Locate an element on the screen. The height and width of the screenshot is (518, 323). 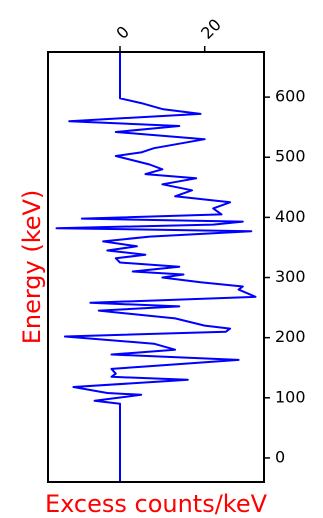
y-tick-label: 300 is located at coordinates (290, 276).